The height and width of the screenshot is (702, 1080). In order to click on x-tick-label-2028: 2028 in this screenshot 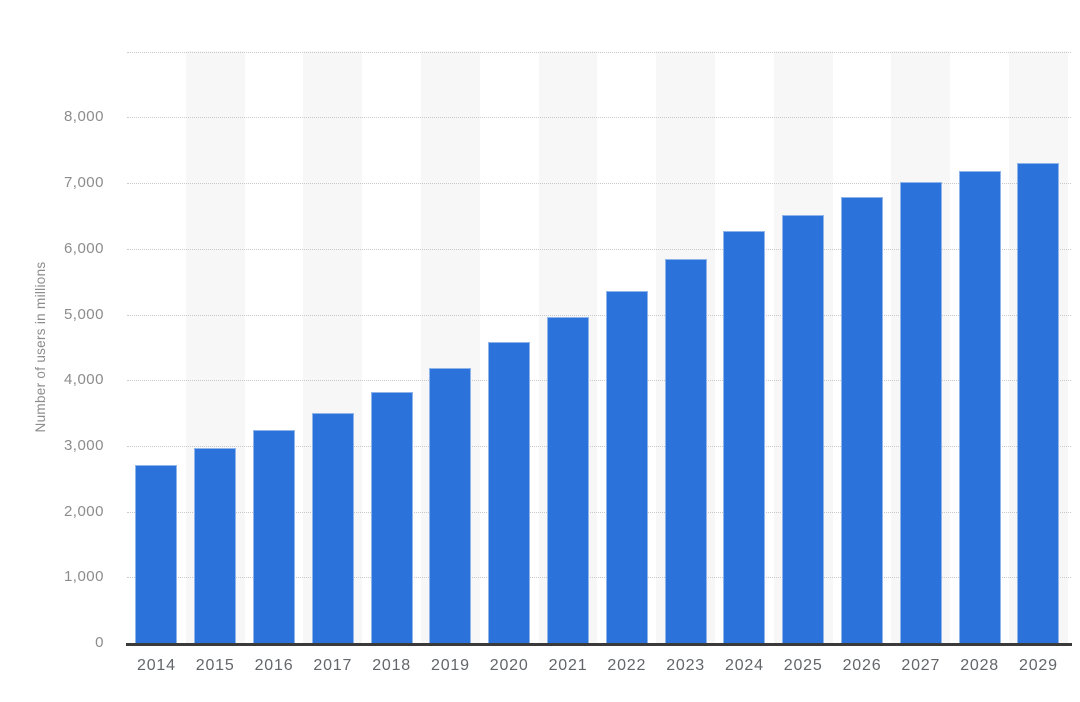, I will do `click(979, 665)`.